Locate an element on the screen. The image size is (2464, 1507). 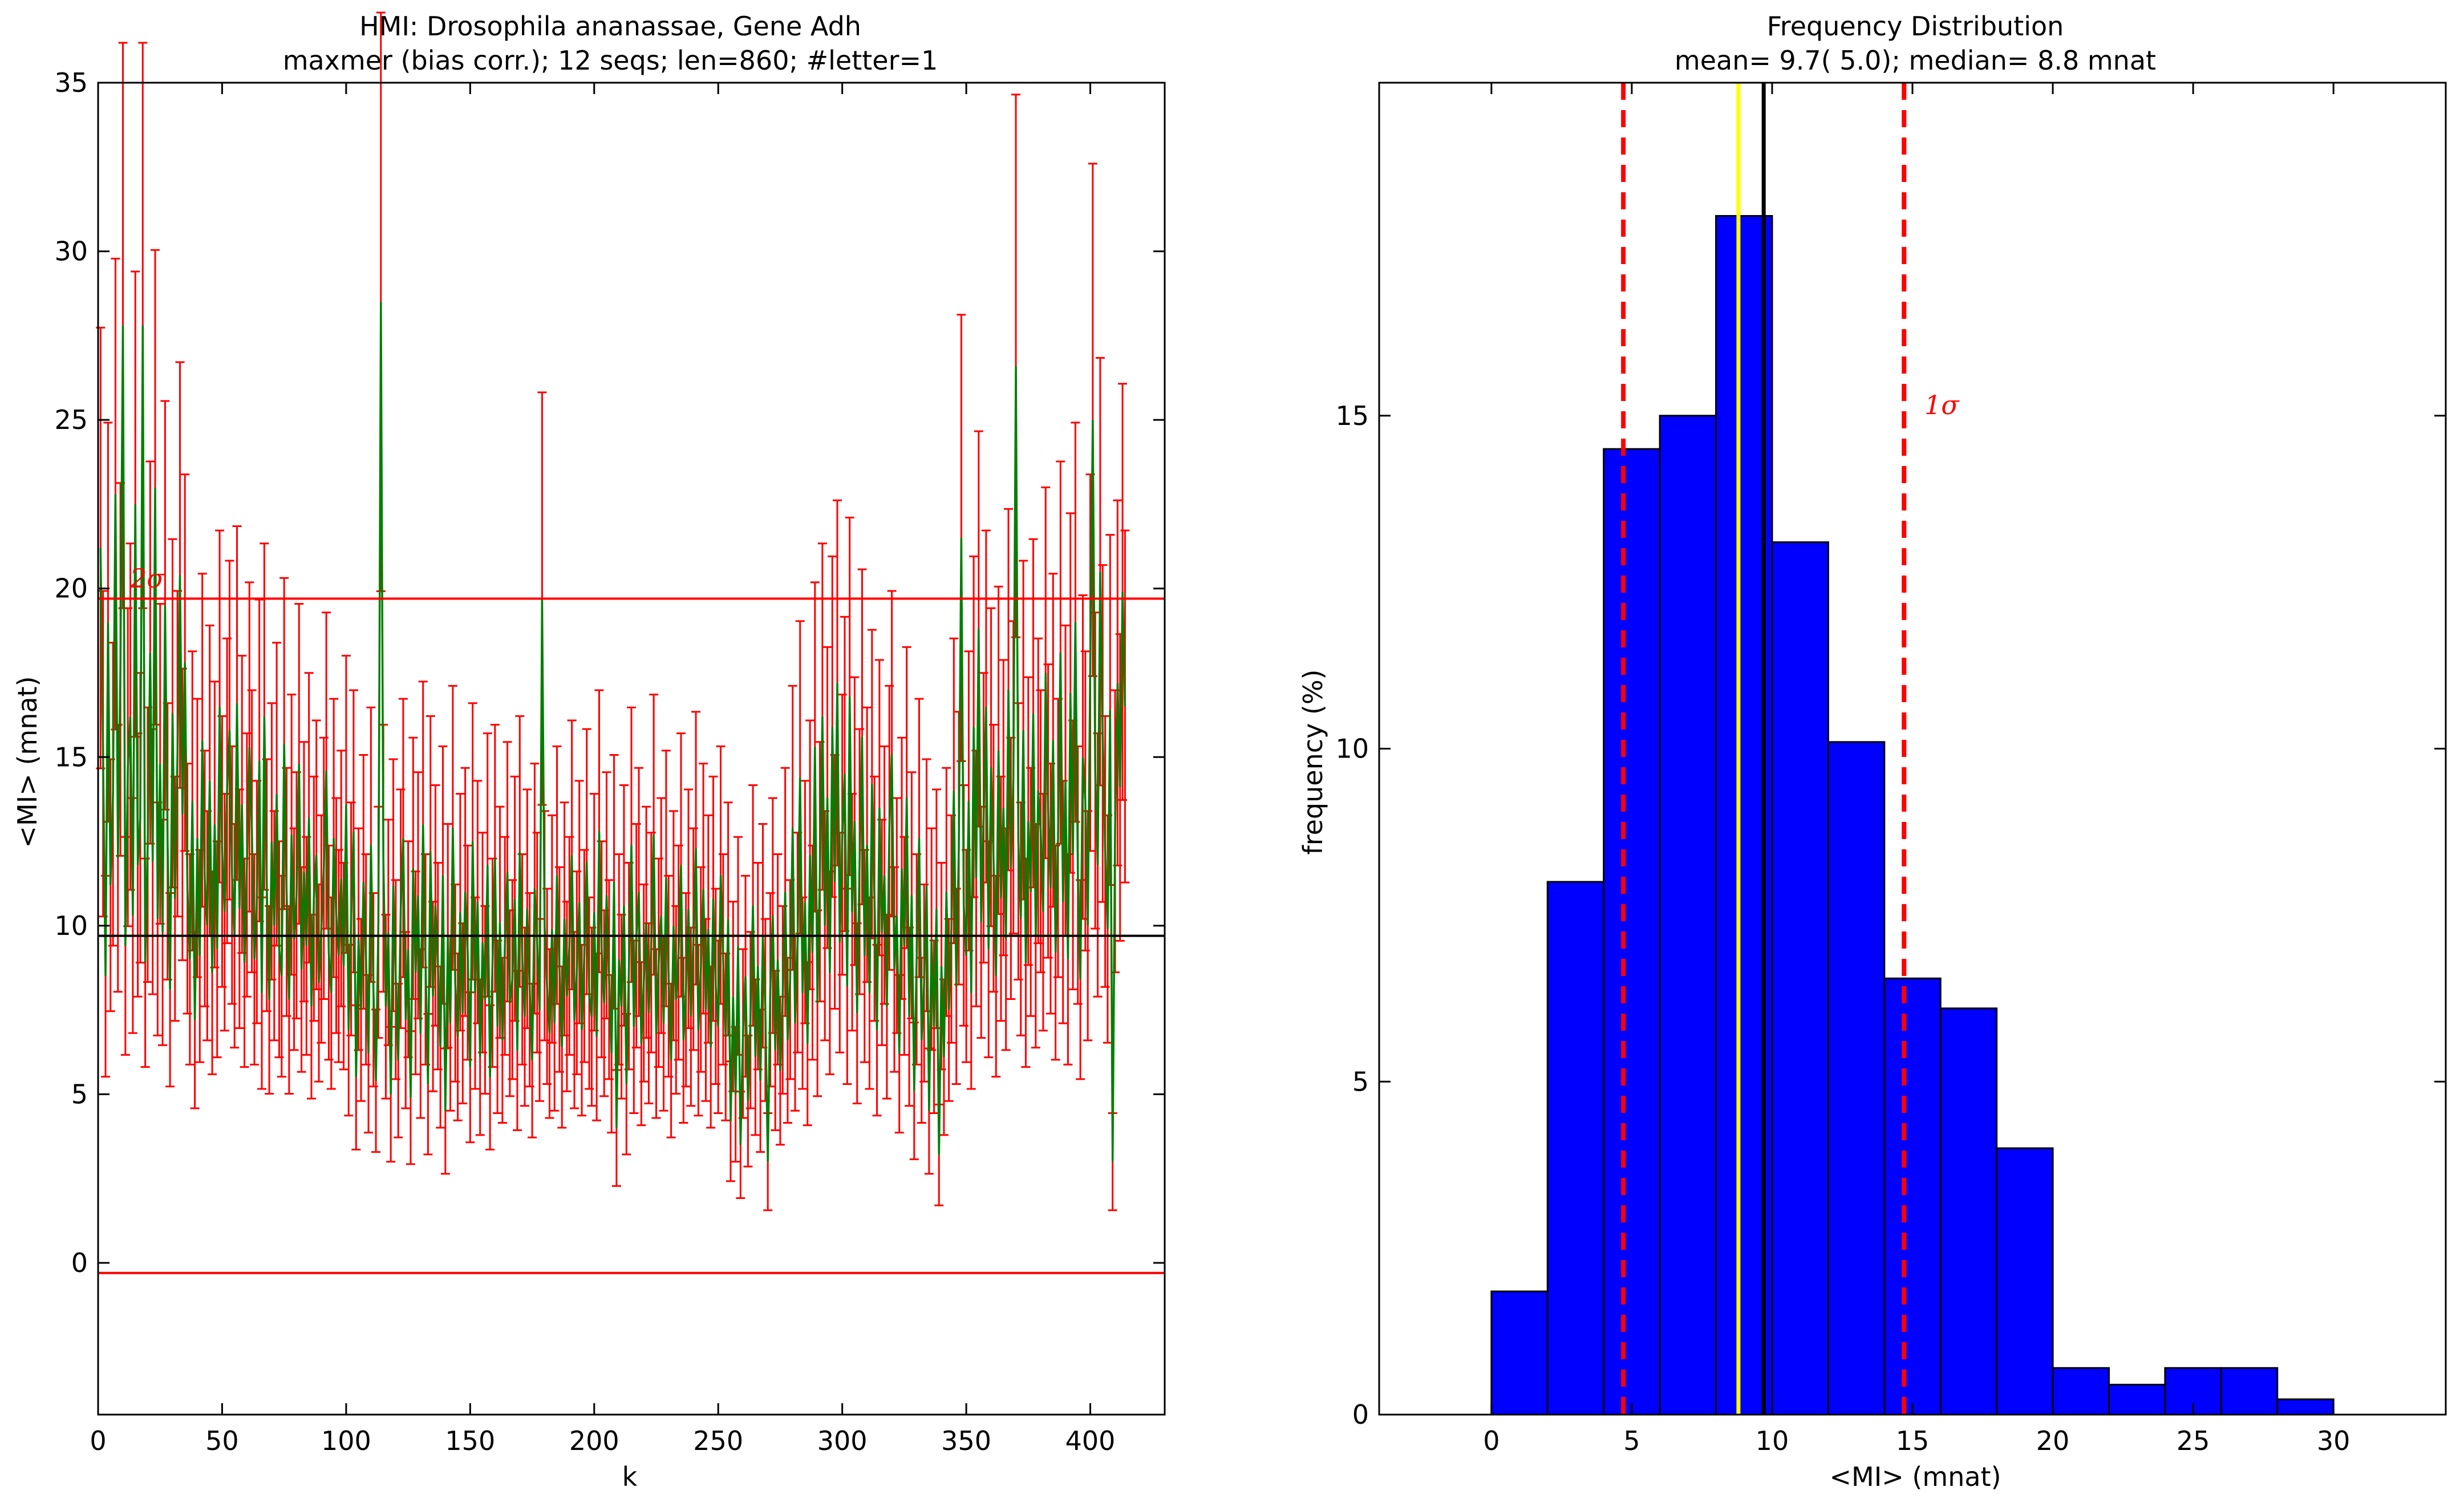
x-tick-label: 10 is located at coordinates (1773, 1440).